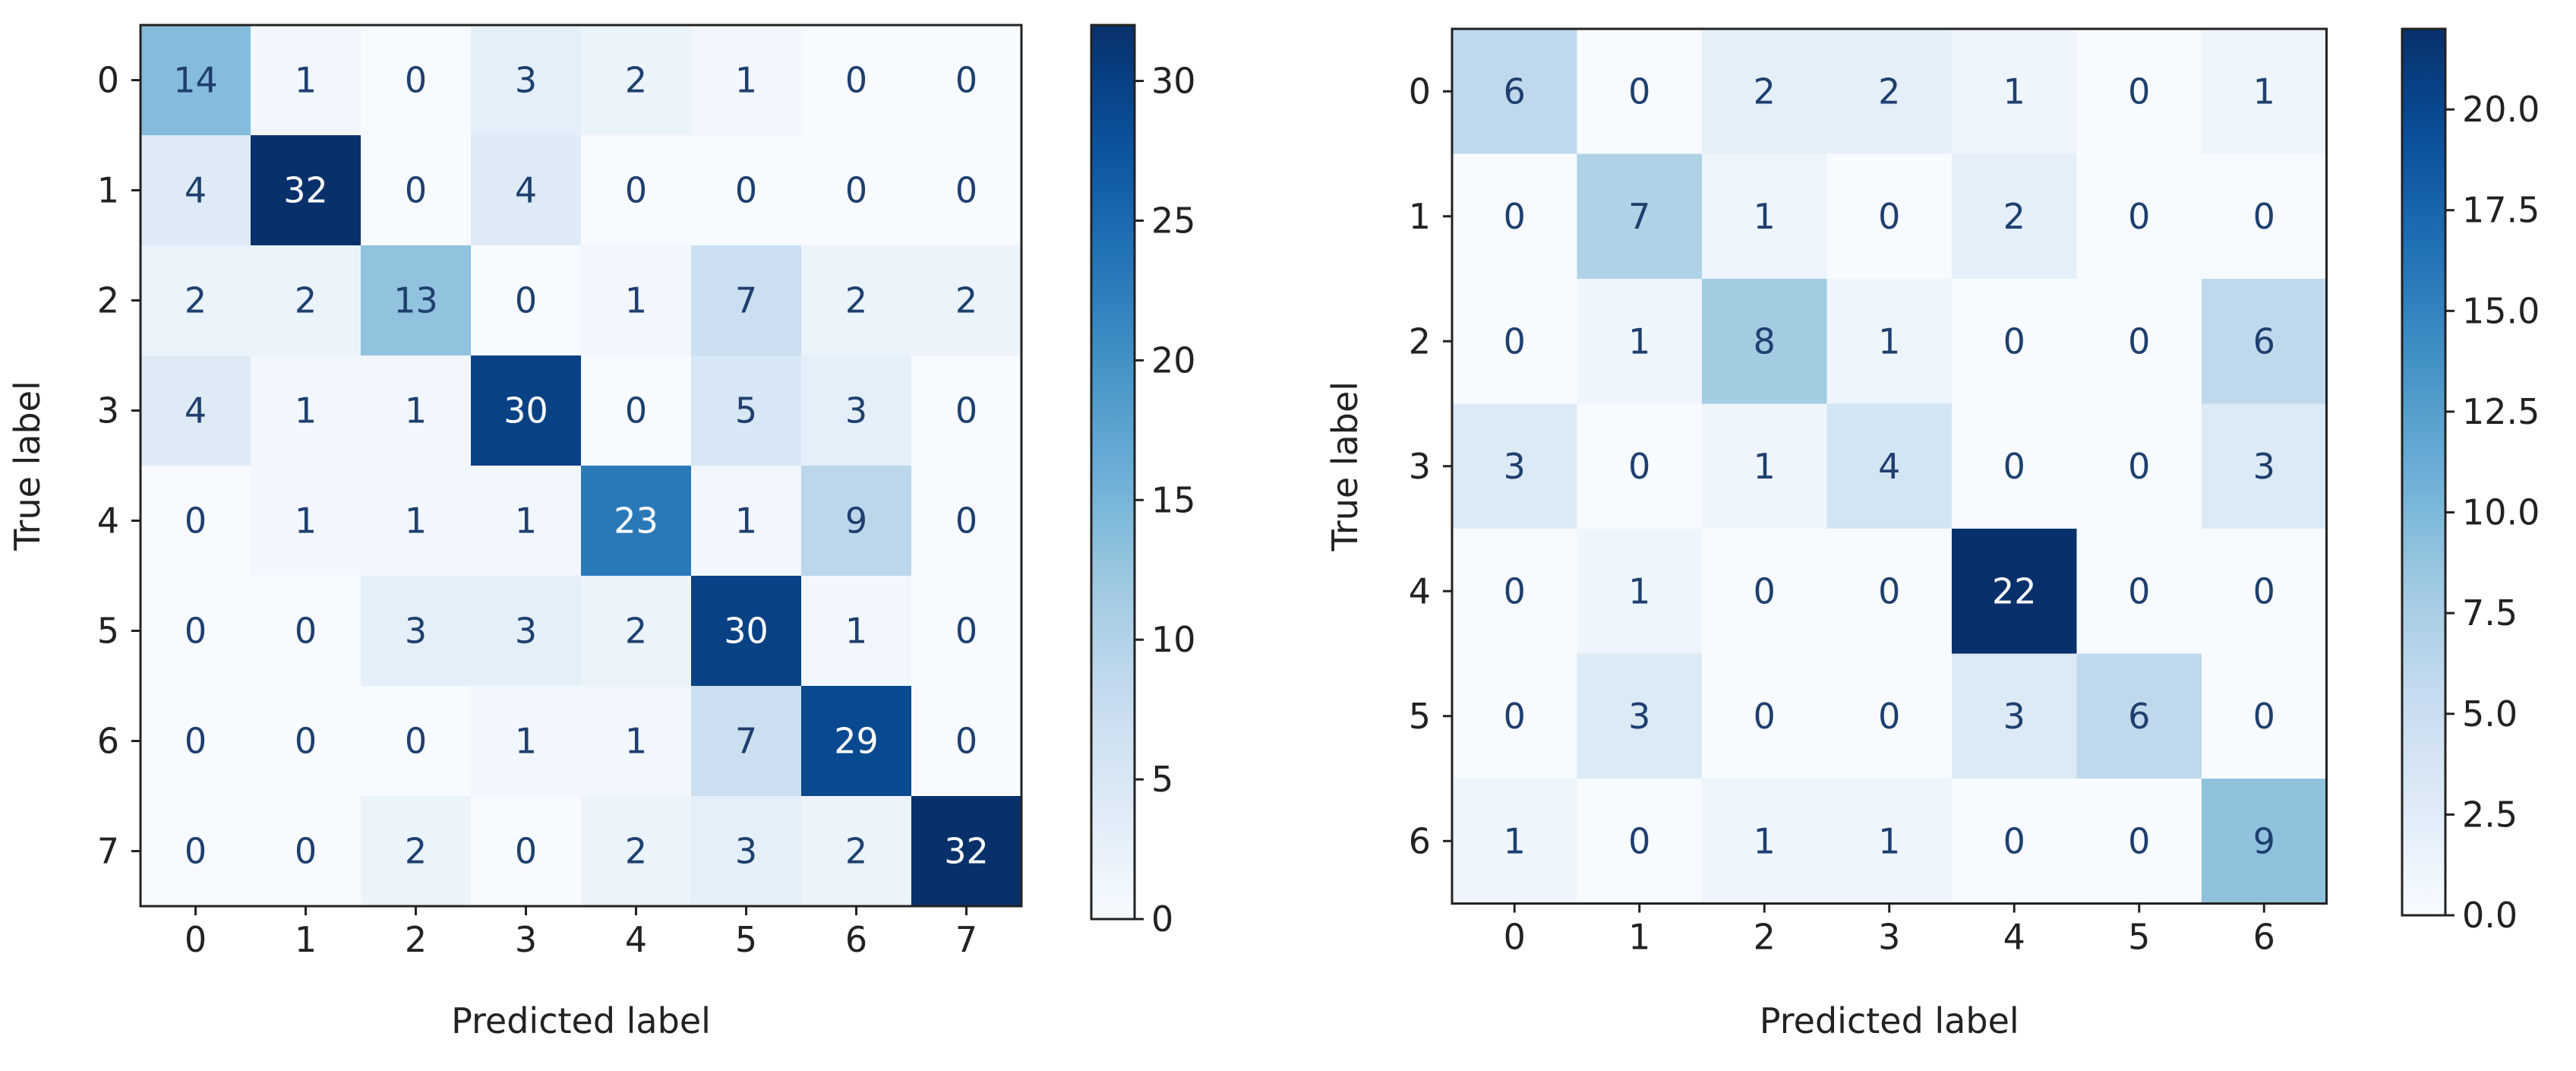 This screenshot has height=1071, width=2576. I want to click on cell-value-3-2: 1, so click(1765, 467).